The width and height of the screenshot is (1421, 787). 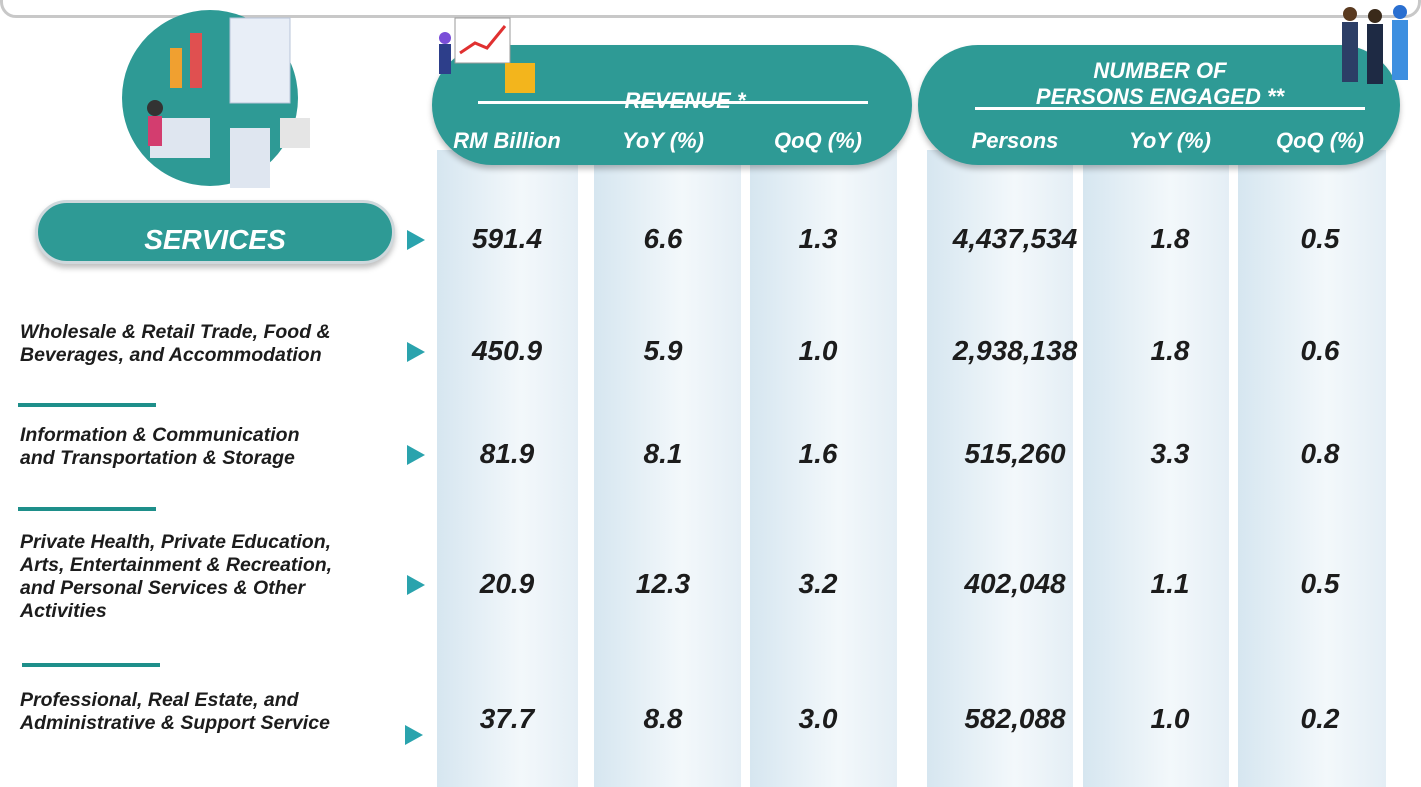 What do you see at coordinates (157, 458) in the screenshot?
I see `row-label-line: and Transportation & Storage` at bounding box center [157, 458].